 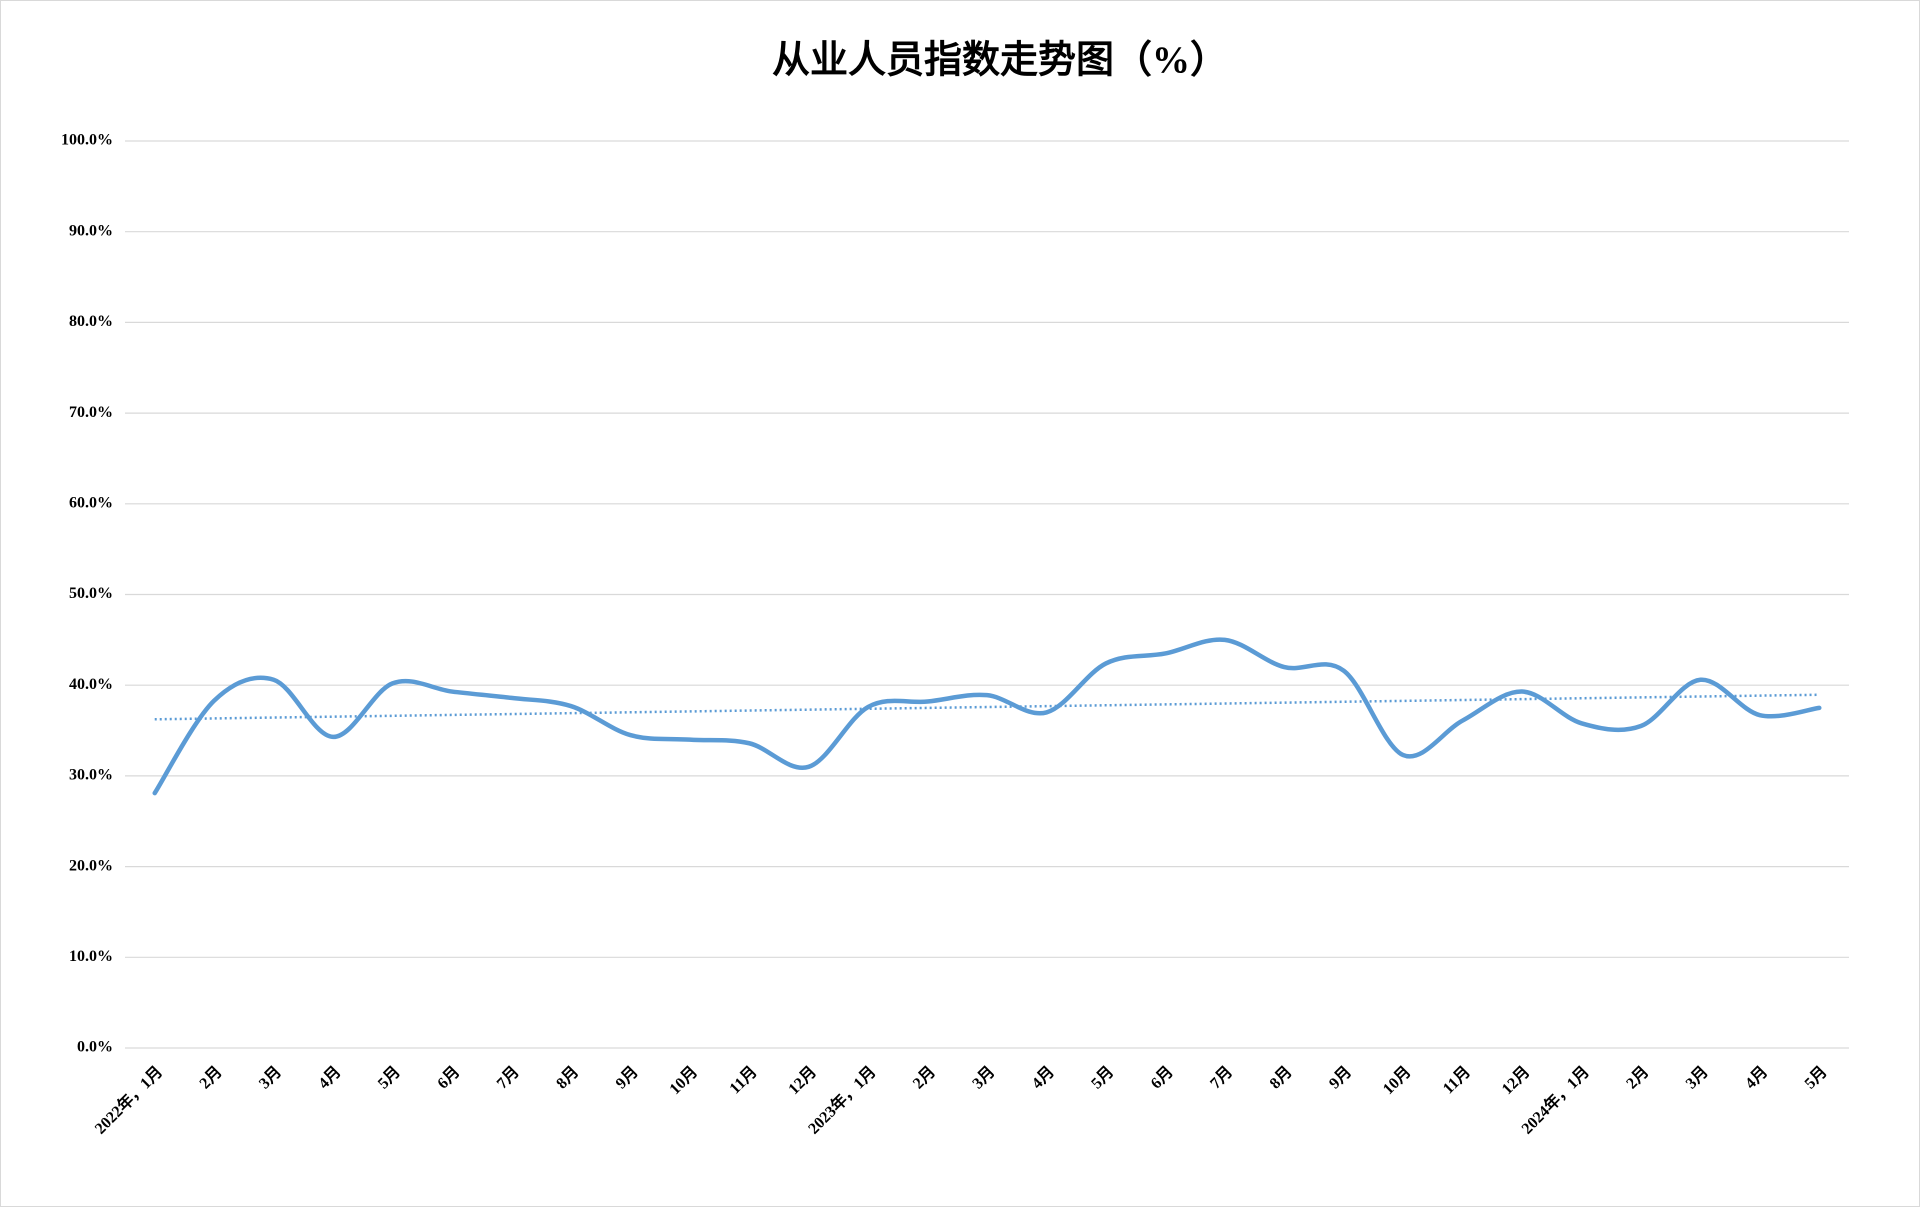 What do you see at coordinates (91, 956) in the screenshot?
I see `y-tick-label: 10.0%` at bounding box center [91, 956].